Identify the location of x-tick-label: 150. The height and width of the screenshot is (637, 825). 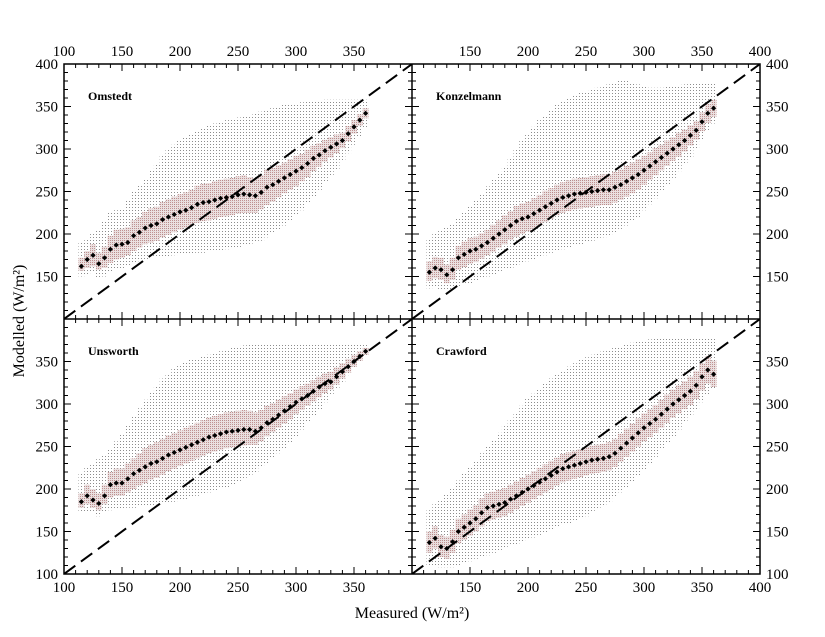
(470, 588).